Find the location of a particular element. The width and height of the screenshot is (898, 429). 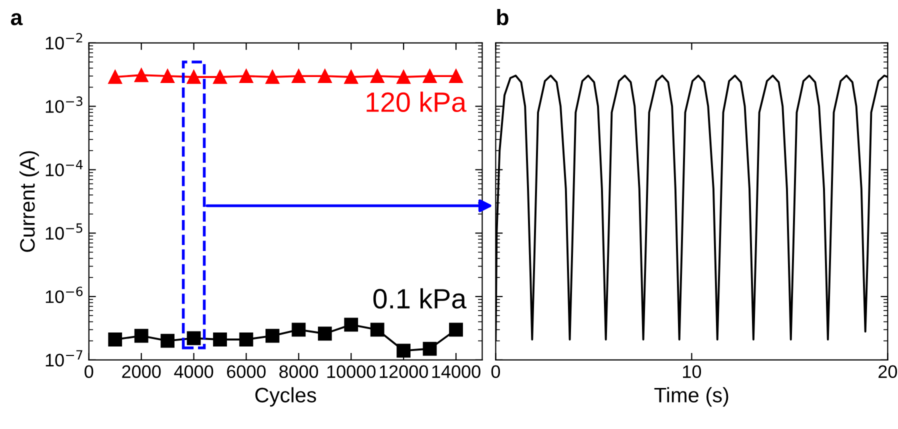

y-tick-label: 10$^{−6}$ is located at coordinates (64, 295).